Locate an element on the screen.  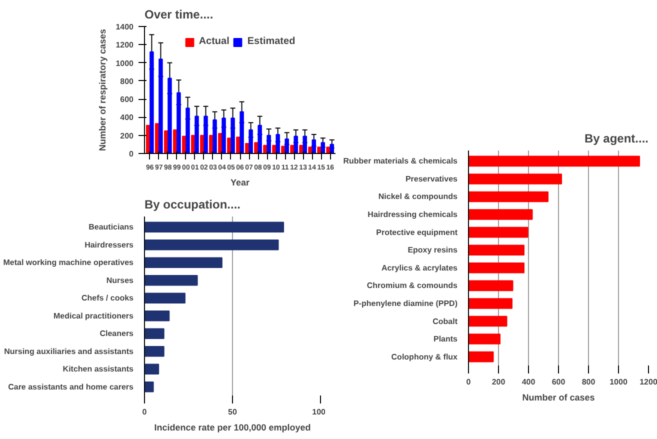
y-tick-label: Plants is located at coordinates (445, 339).